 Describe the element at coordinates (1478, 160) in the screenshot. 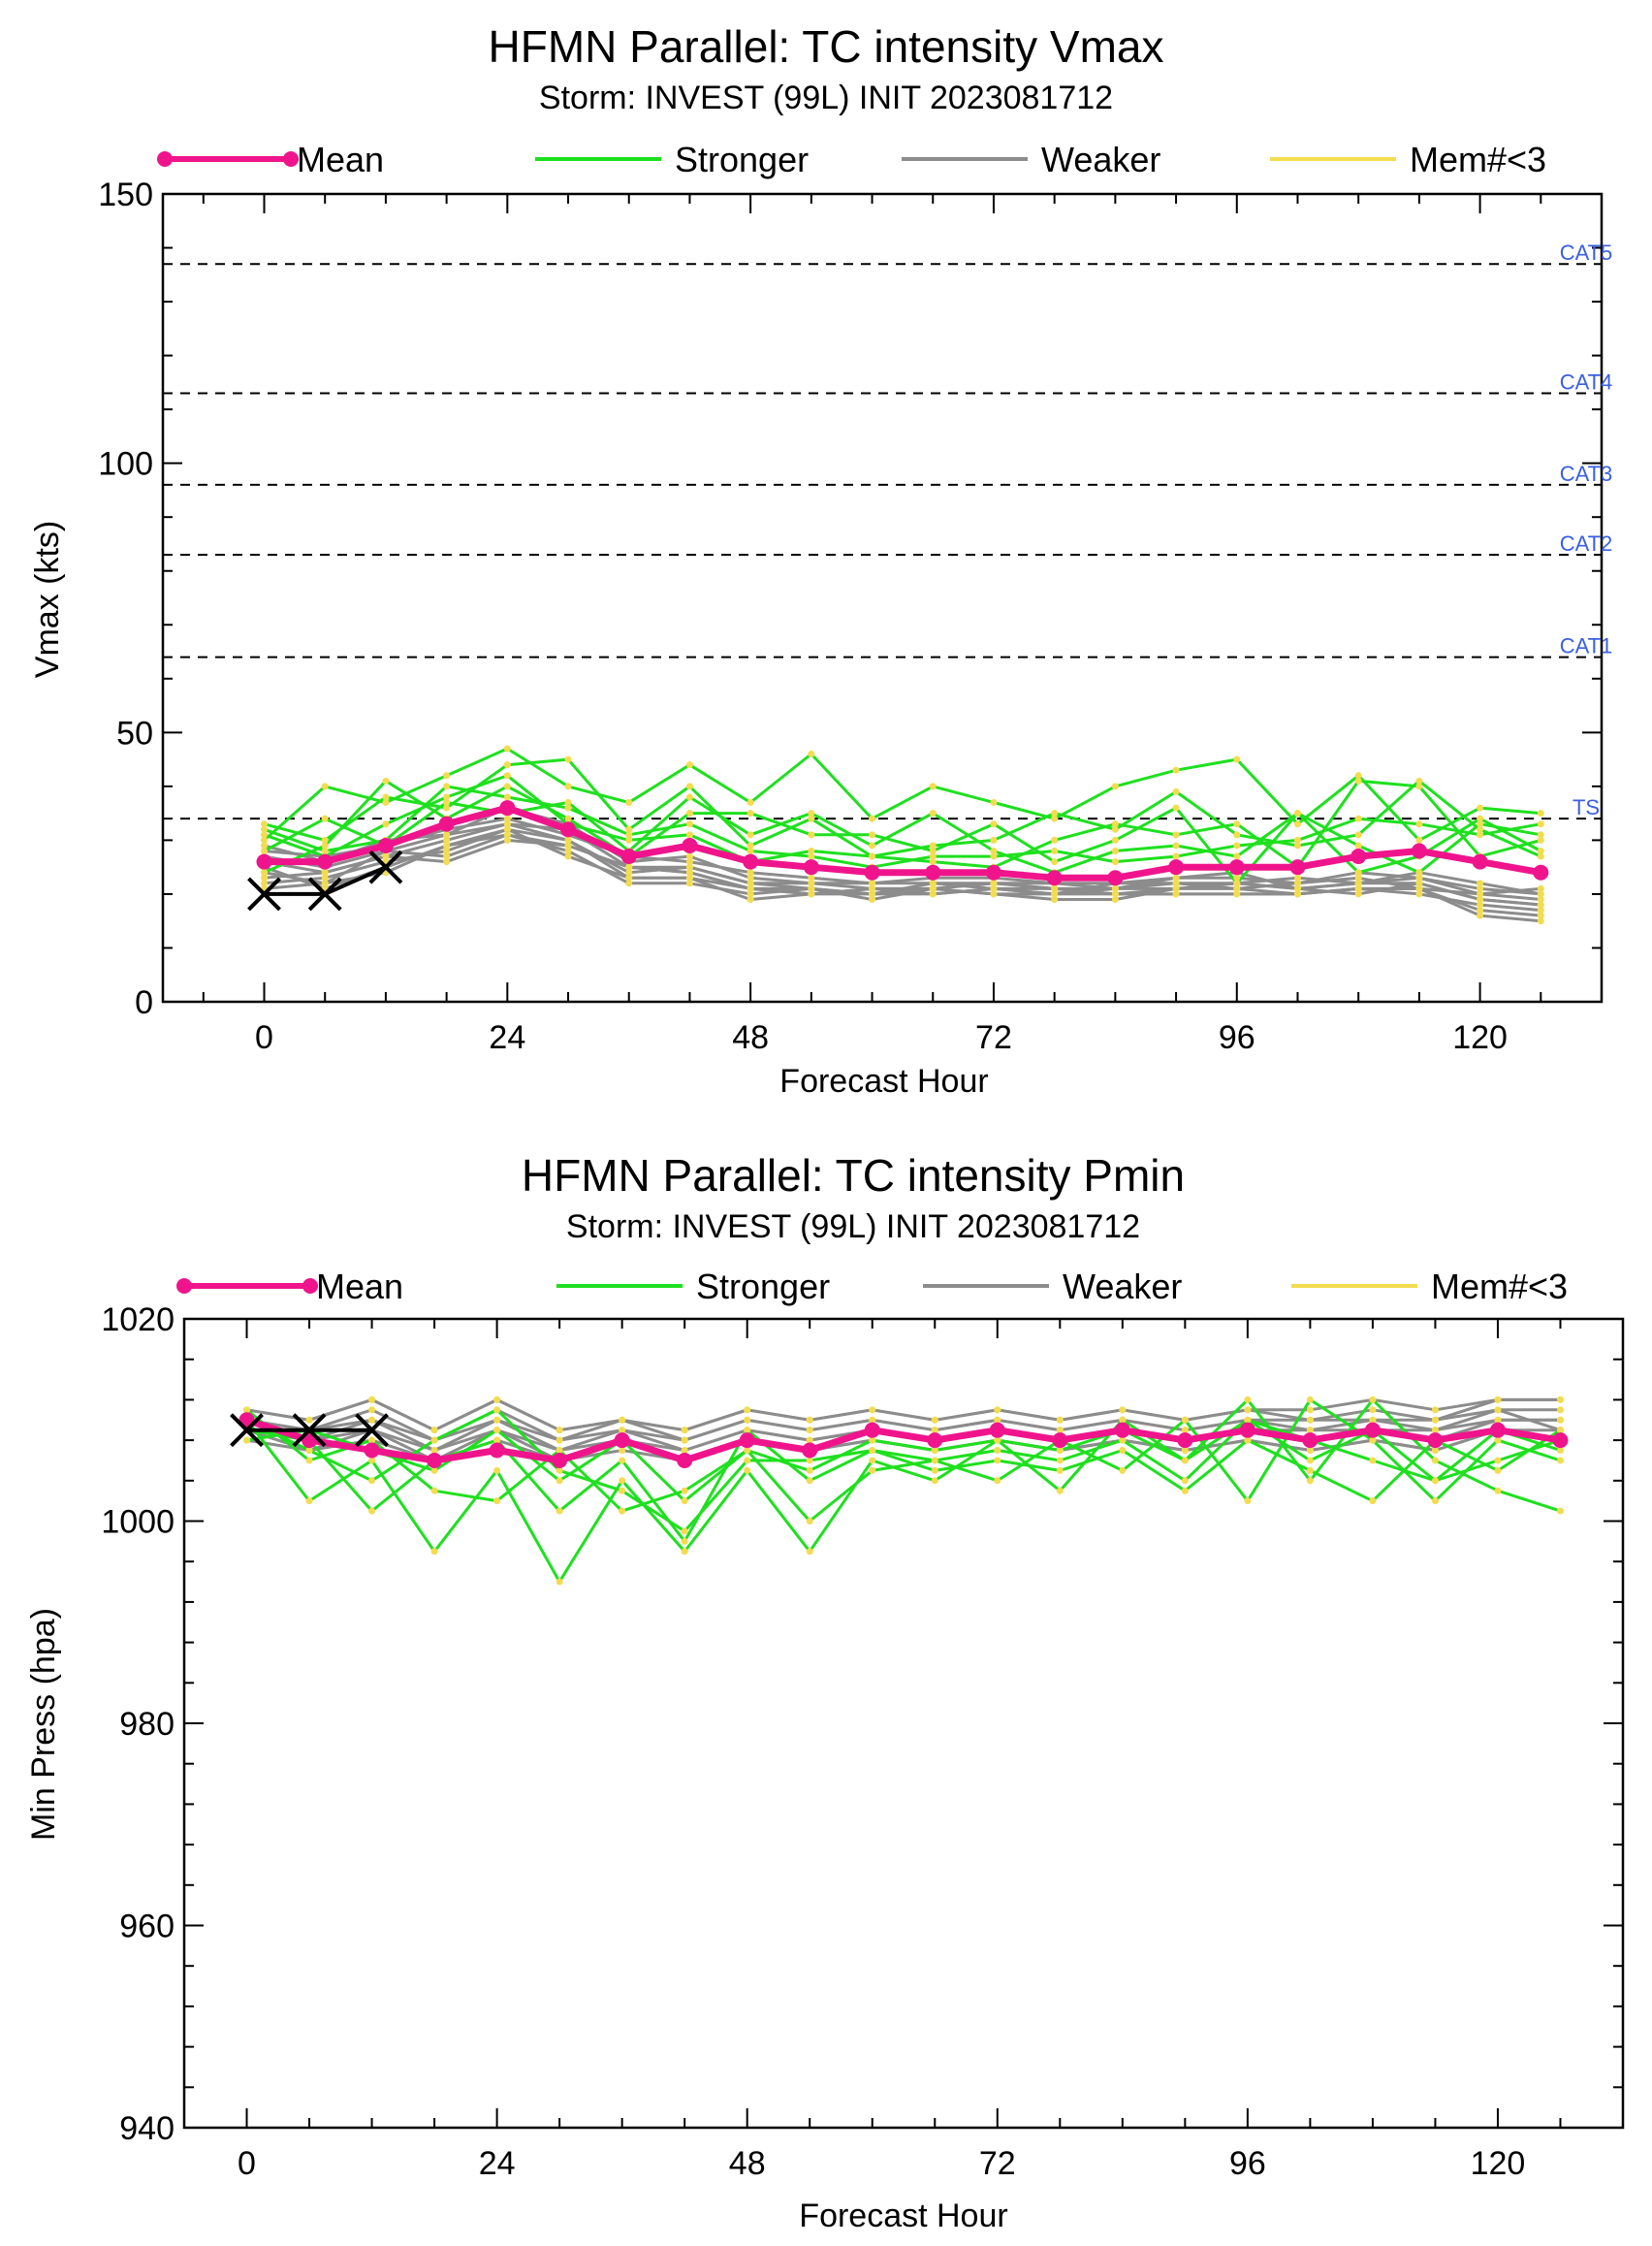

I see `legend-mem-label: Mem#<3` at that location.